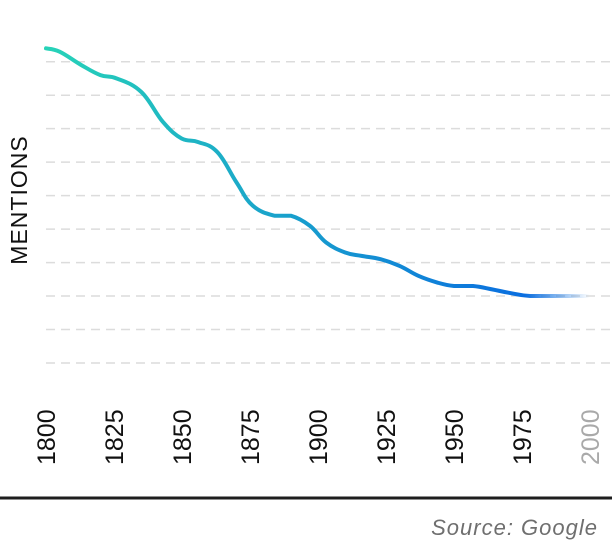  I want to click on x-tick-label: 1900, so click(319, 437).